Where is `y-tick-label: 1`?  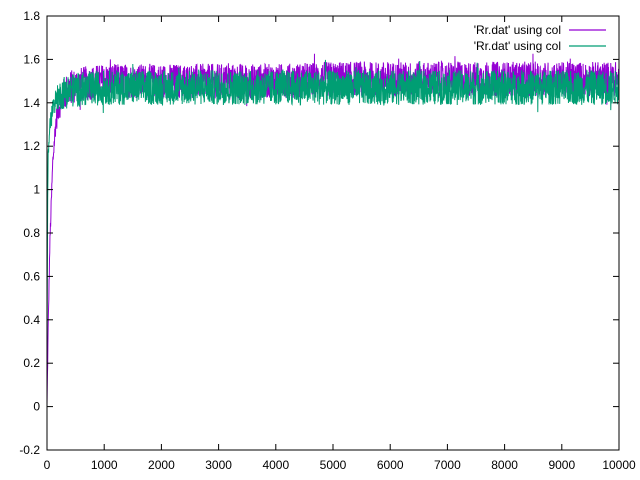
y-tick-label: 1 is located at coordinates (36, 190).